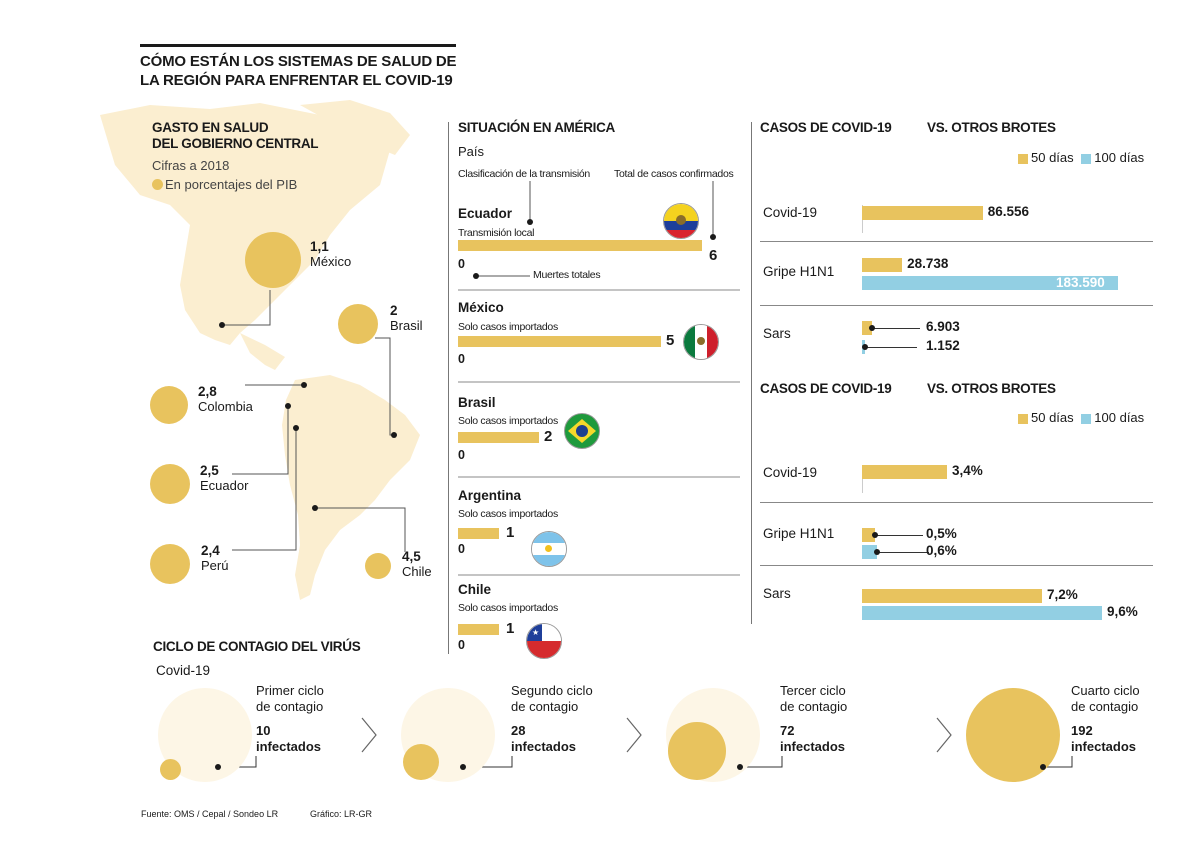 The image size is (1200, 844). What do you see at coordinates (1105, 690) in the screenshot?
I see `stage4-name-1: Cuarto ciclo` at bounding box center [1105, 690].